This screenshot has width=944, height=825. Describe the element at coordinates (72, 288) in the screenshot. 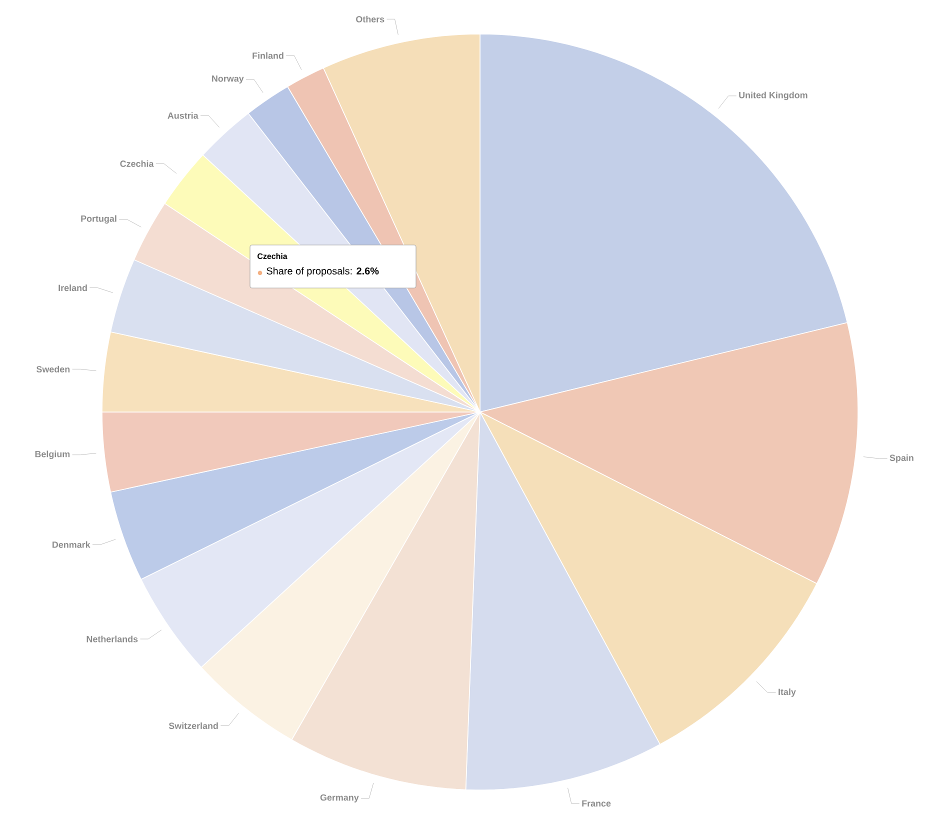

I see `slice-label: Ireland` at that location.